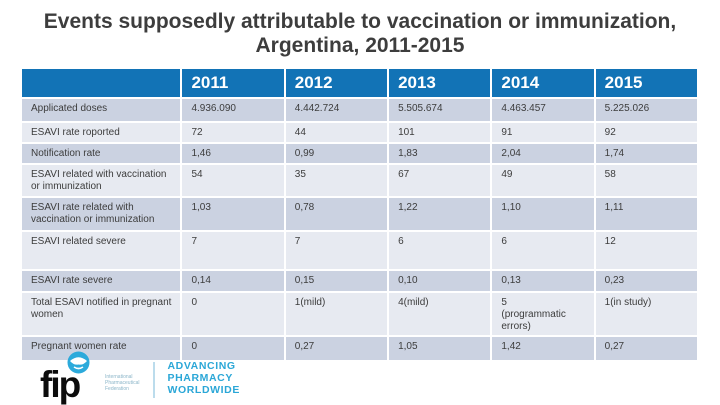 The height and width of the screenshot is (405, 720). I want to click on table-cell: 54, so click(233, 180).